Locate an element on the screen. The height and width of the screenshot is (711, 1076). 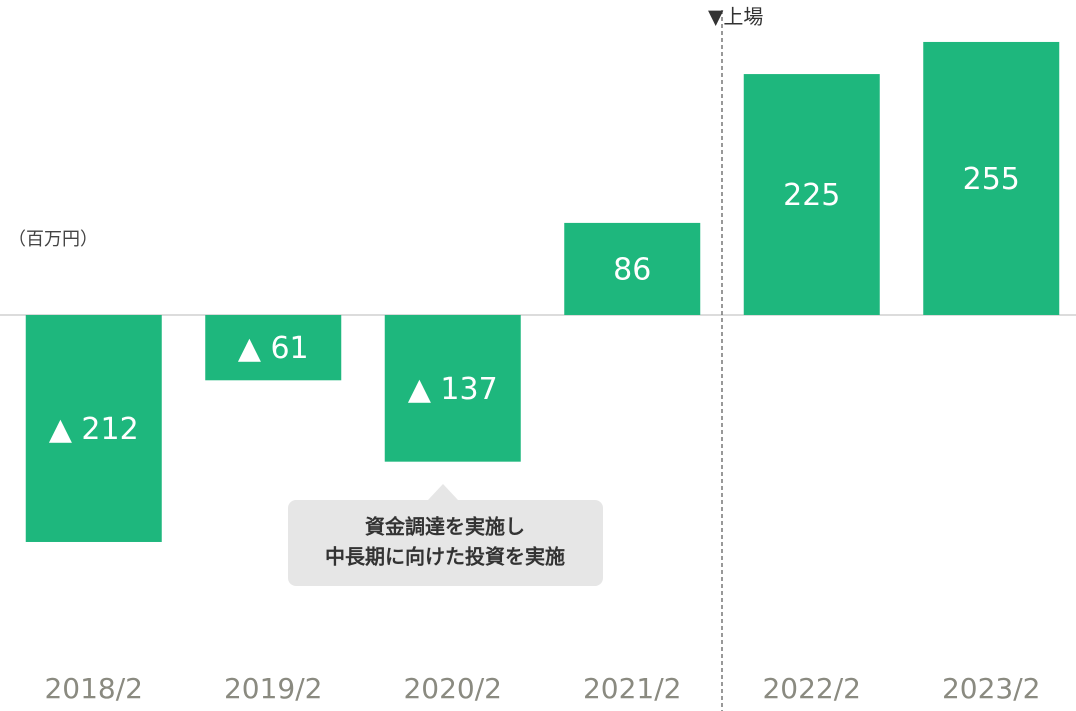
value-label: ▲ 61 is located at coordinates (273, 348).